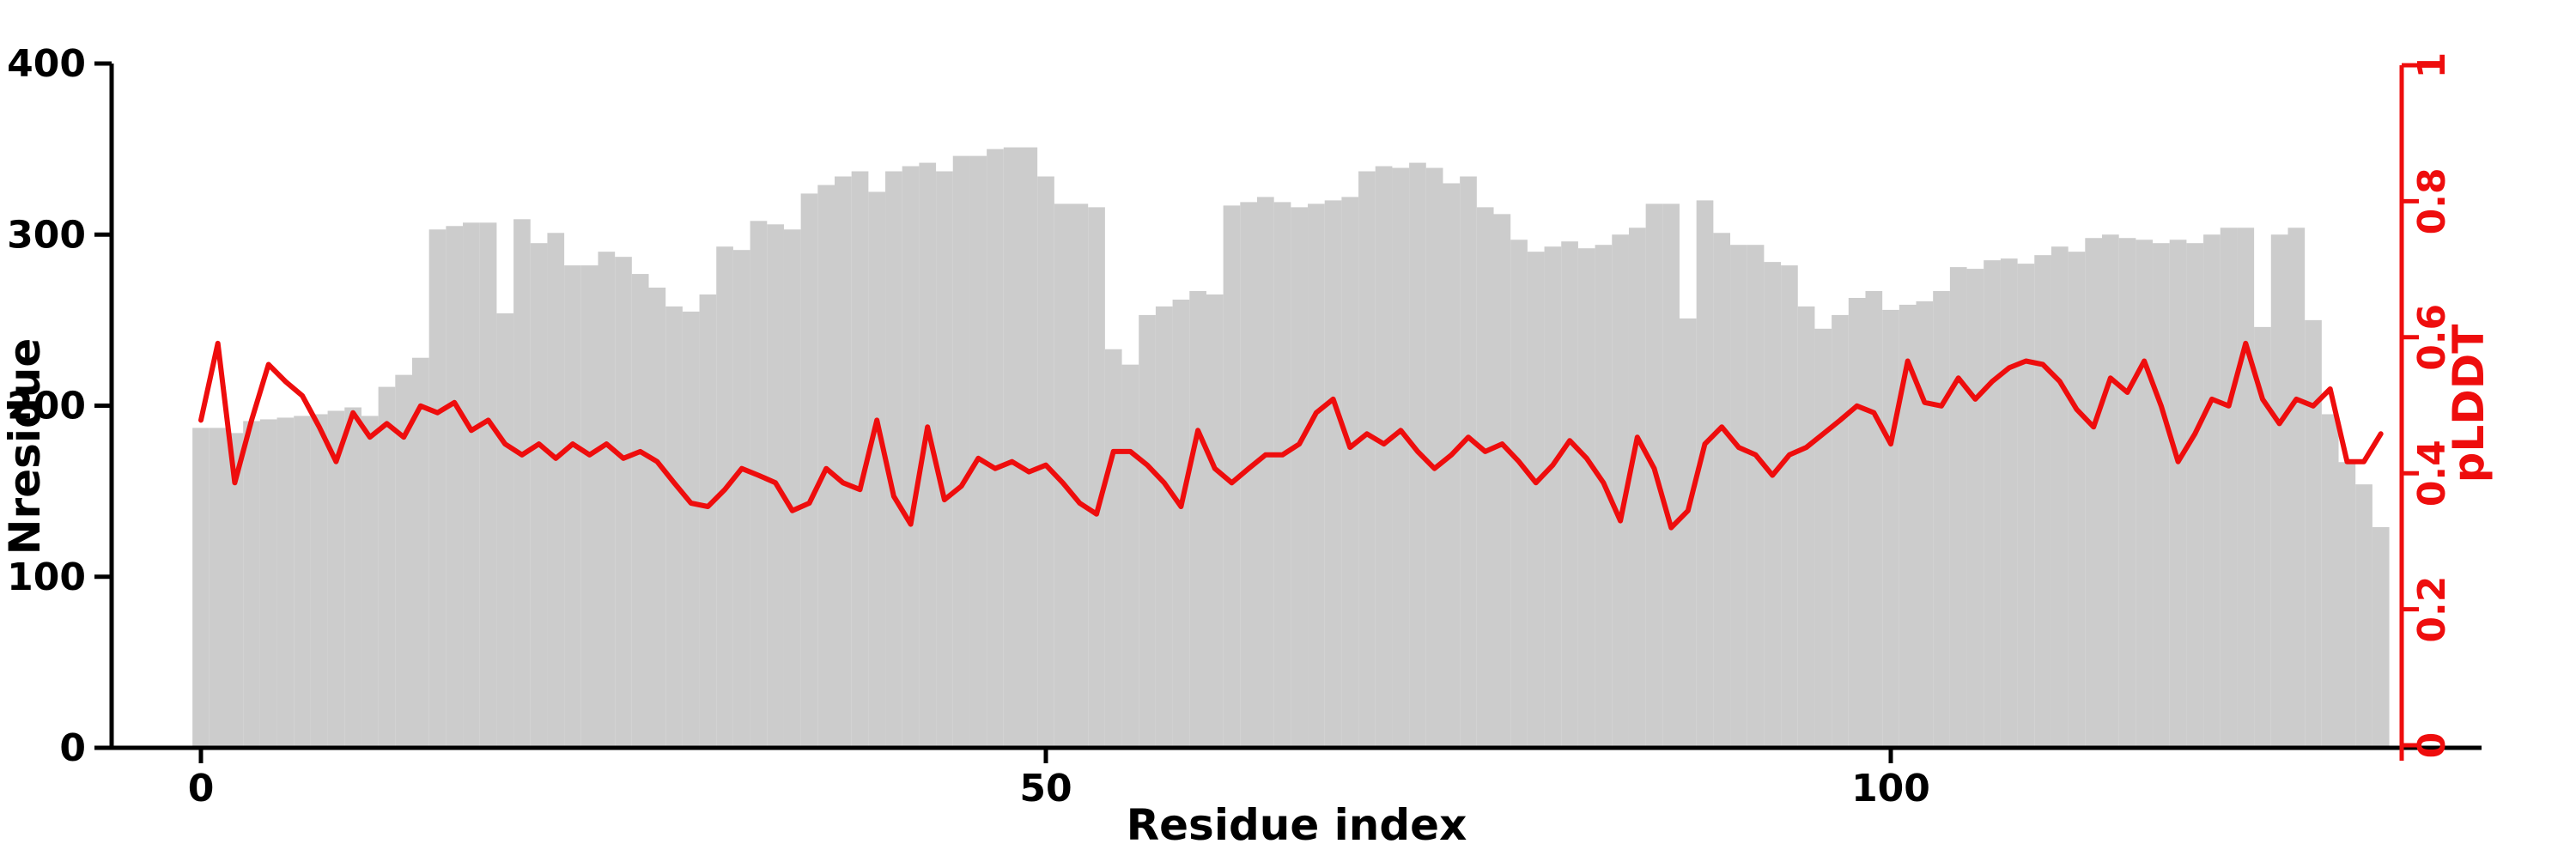 This screenshot has width=2576, height=862. What do you see at coordinates (1890, 788) in the screenshot?
I see `x-axis-tick-label: 100` at bounding box center [1890, 788].